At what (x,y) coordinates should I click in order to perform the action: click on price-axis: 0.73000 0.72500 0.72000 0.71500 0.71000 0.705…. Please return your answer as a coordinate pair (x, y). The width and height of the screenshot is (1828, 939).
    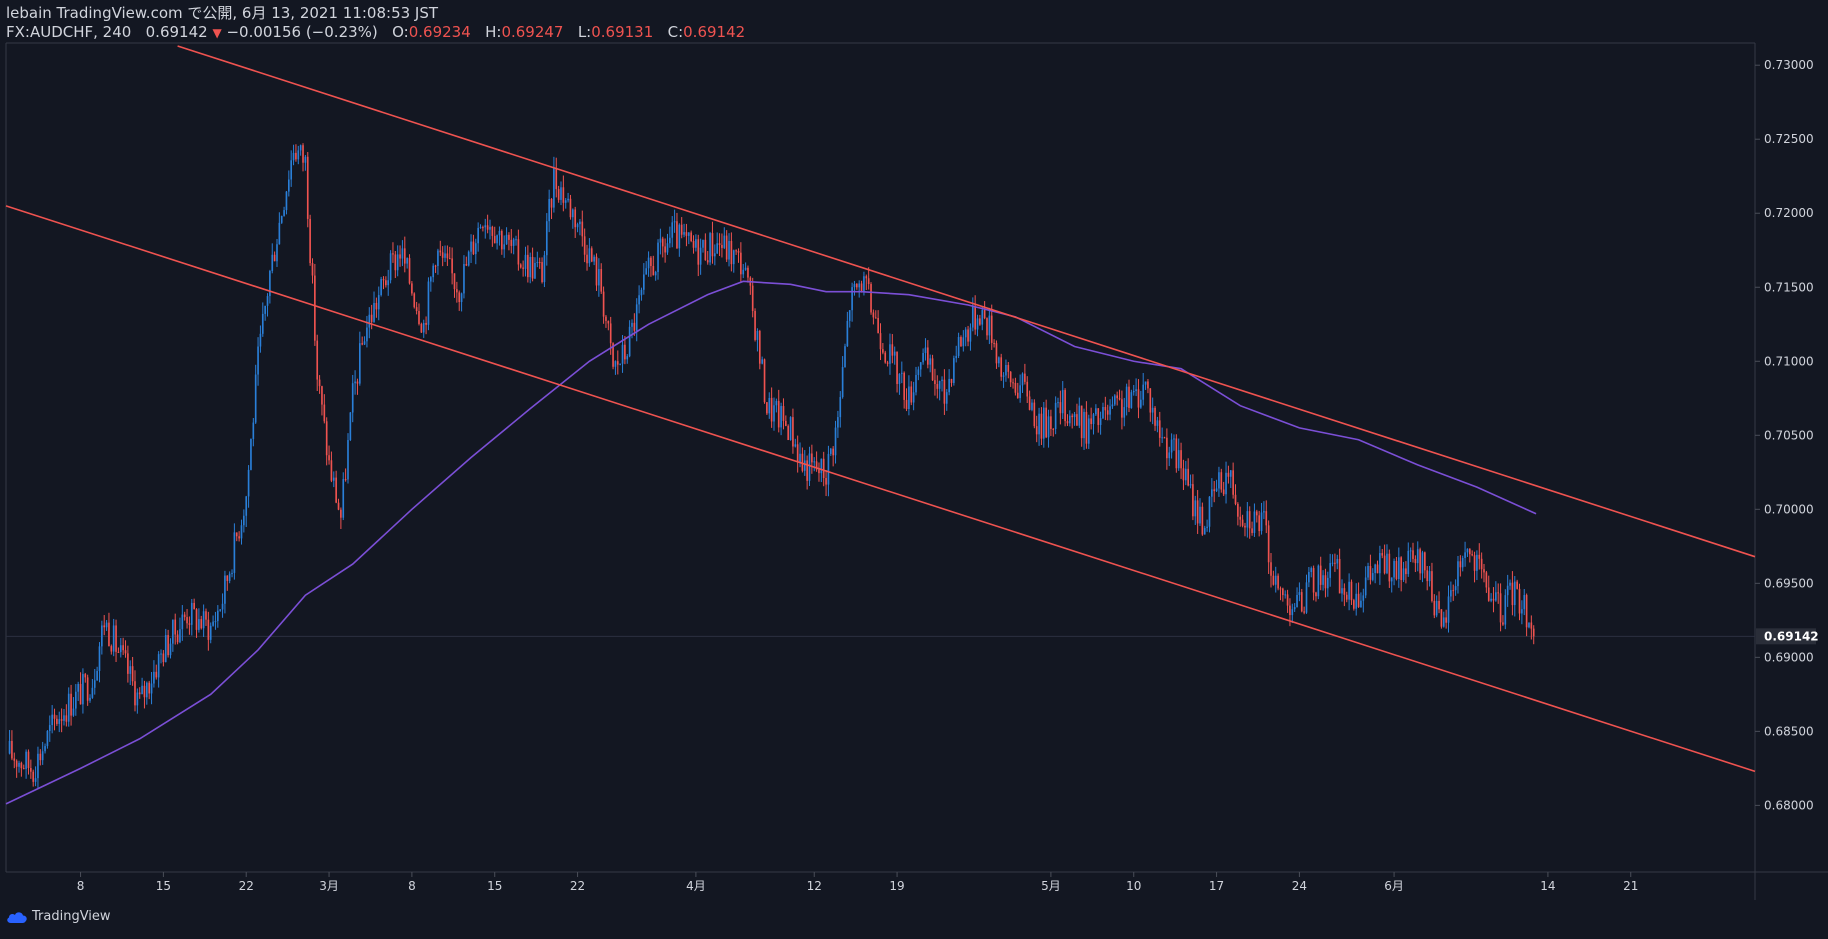
    Looking at the image, I should click on (1787, 435).